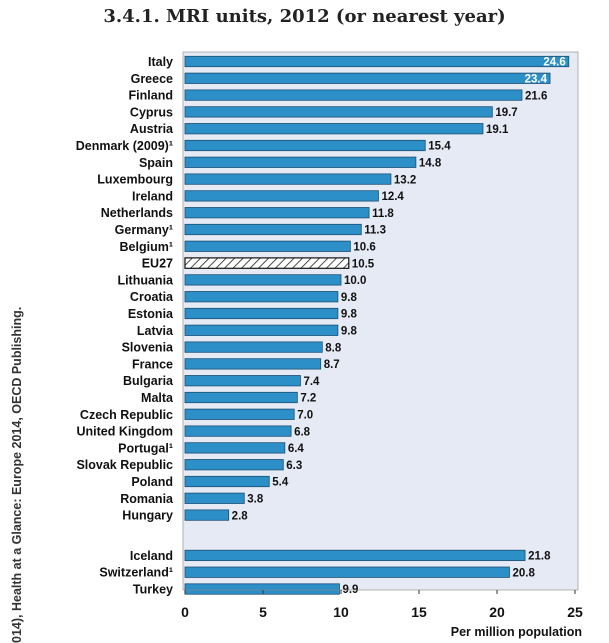  Describe the element at coordinates (430, 164) in the screenshot. I see `value-label-spain: 14.8` at that location.